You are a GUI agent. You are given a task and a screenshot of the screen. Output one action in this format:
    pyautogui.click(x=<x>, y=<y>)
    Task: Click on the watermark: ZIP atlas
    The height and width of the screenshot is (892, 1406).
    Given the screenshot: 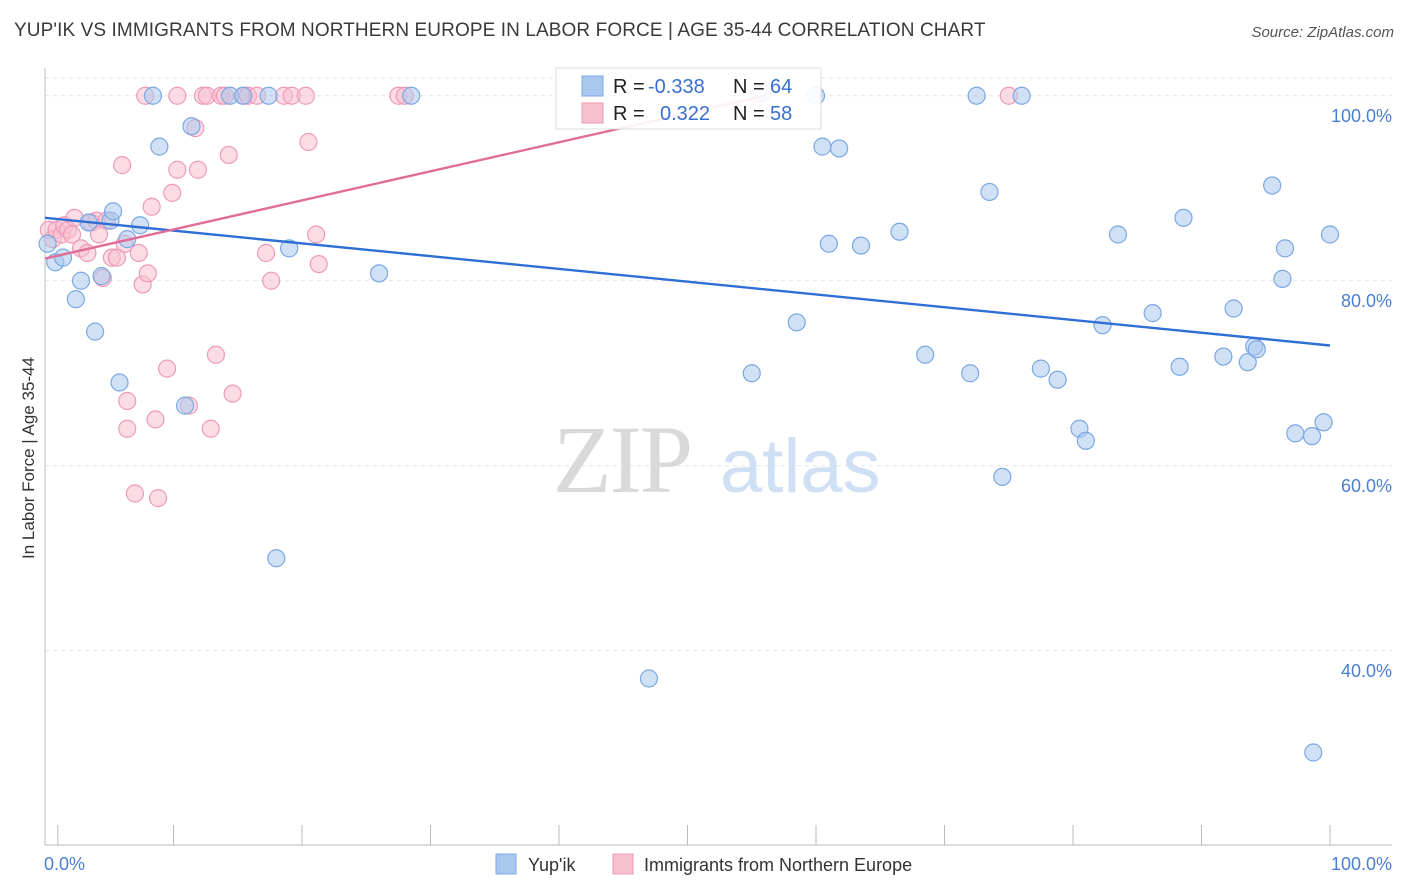 What is the action you would take?
    pyautogui.click(x=717, y=459)
    